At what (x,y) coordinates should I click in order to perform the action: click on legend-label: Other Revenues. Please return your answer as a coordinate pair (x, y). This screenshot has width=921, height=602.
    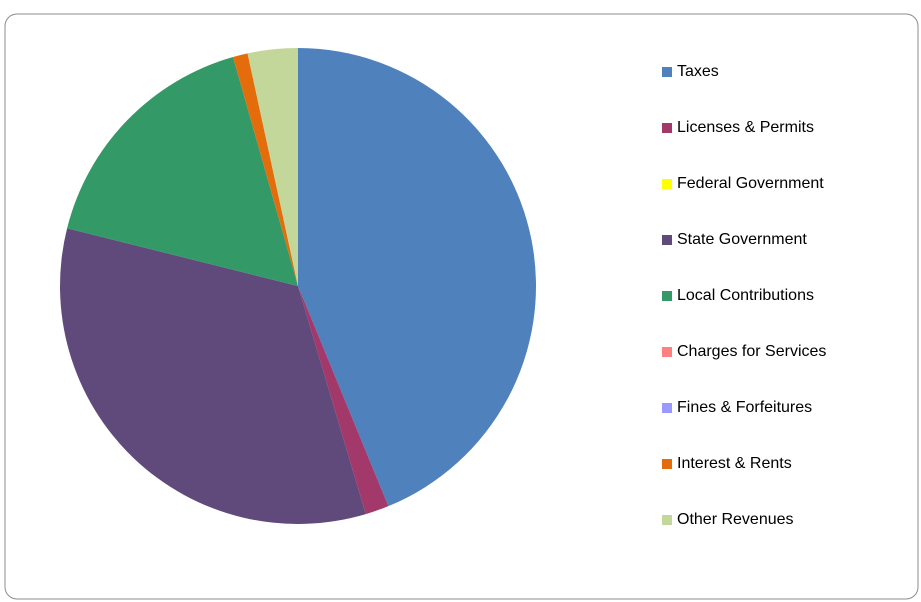
    Looking at the image, I should click on (735, 519).